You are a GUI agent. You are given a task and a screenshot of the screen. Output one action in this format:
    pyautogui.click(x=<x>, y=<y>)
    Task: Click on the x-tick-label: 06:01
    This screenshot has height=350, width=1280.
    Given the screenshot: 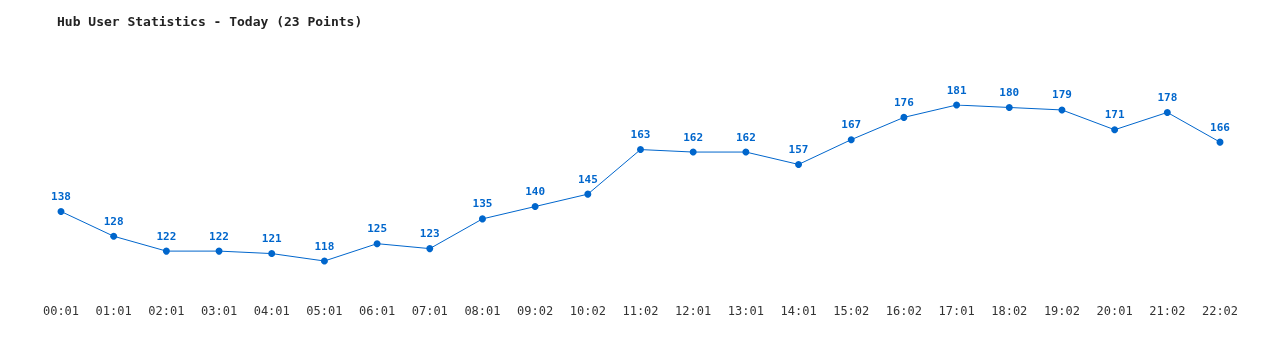 What is the action you would take?
    pyautogui.click(x=377, y=311)
    